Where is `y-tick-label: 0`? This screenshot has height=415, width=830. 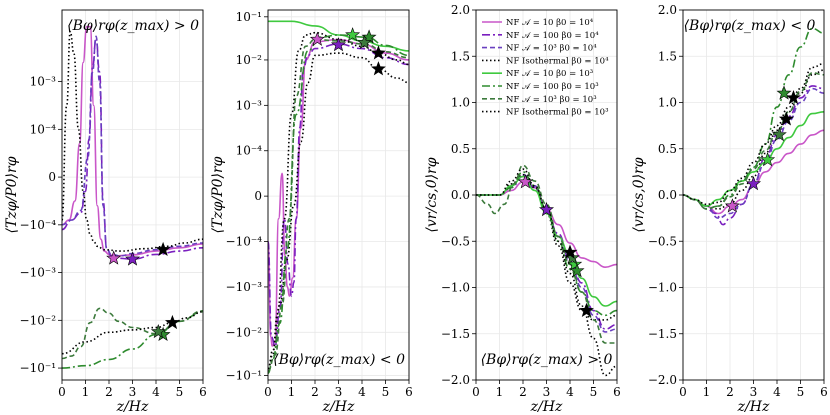 y-tick-label: 0 is located at coordinates (52, 177).